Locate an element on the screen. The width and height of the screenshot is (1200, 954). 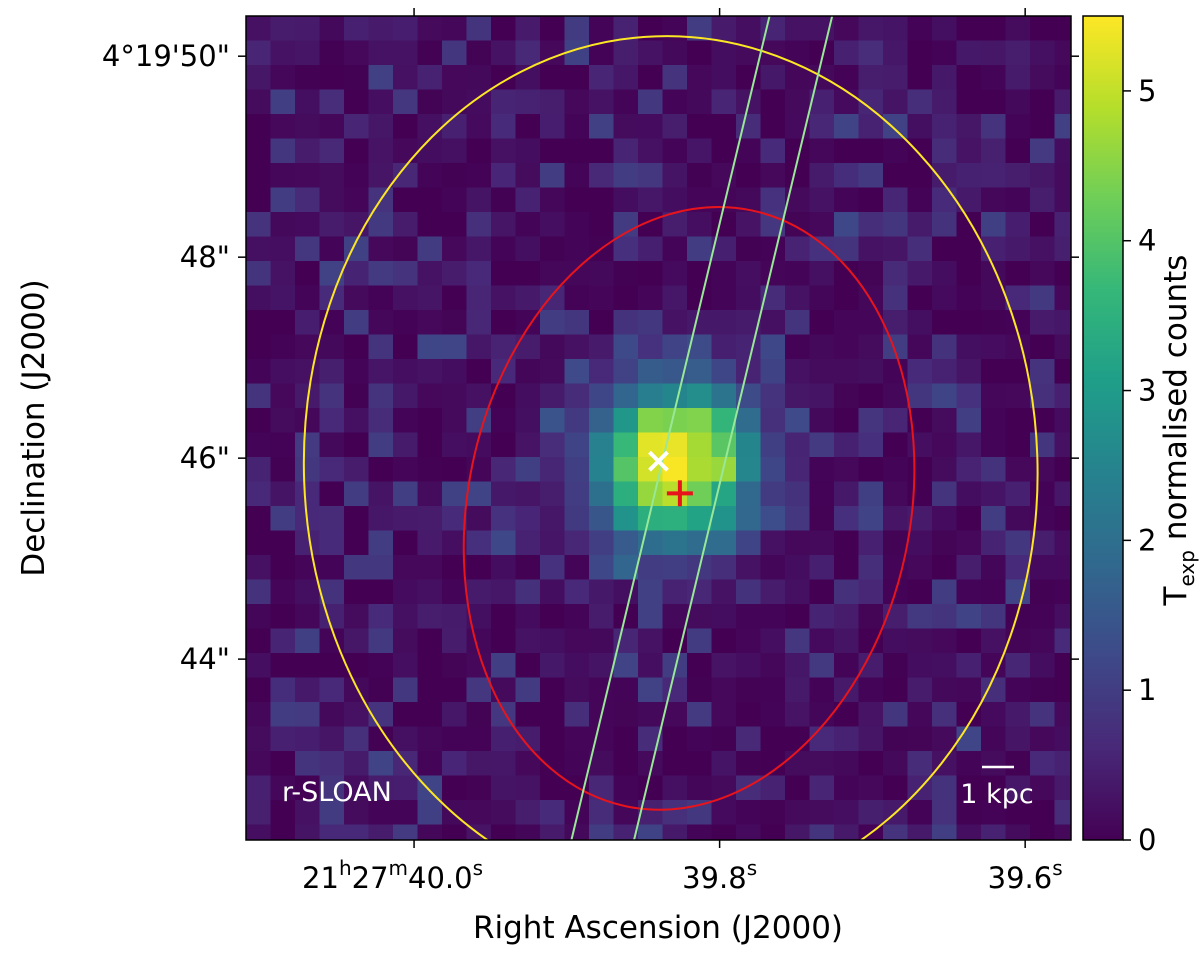
y-tick-label: 48" is located at coordinates (205, 257).